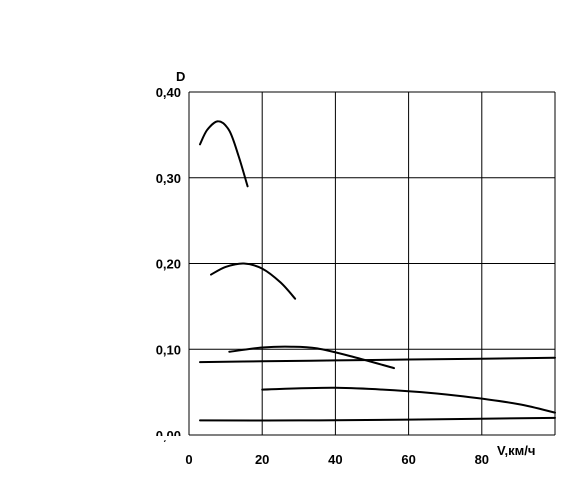  What do you see at coordinates (180, 76) in the screenshot?
I see `y-axis-title: D` at bounding box center [180, 76].